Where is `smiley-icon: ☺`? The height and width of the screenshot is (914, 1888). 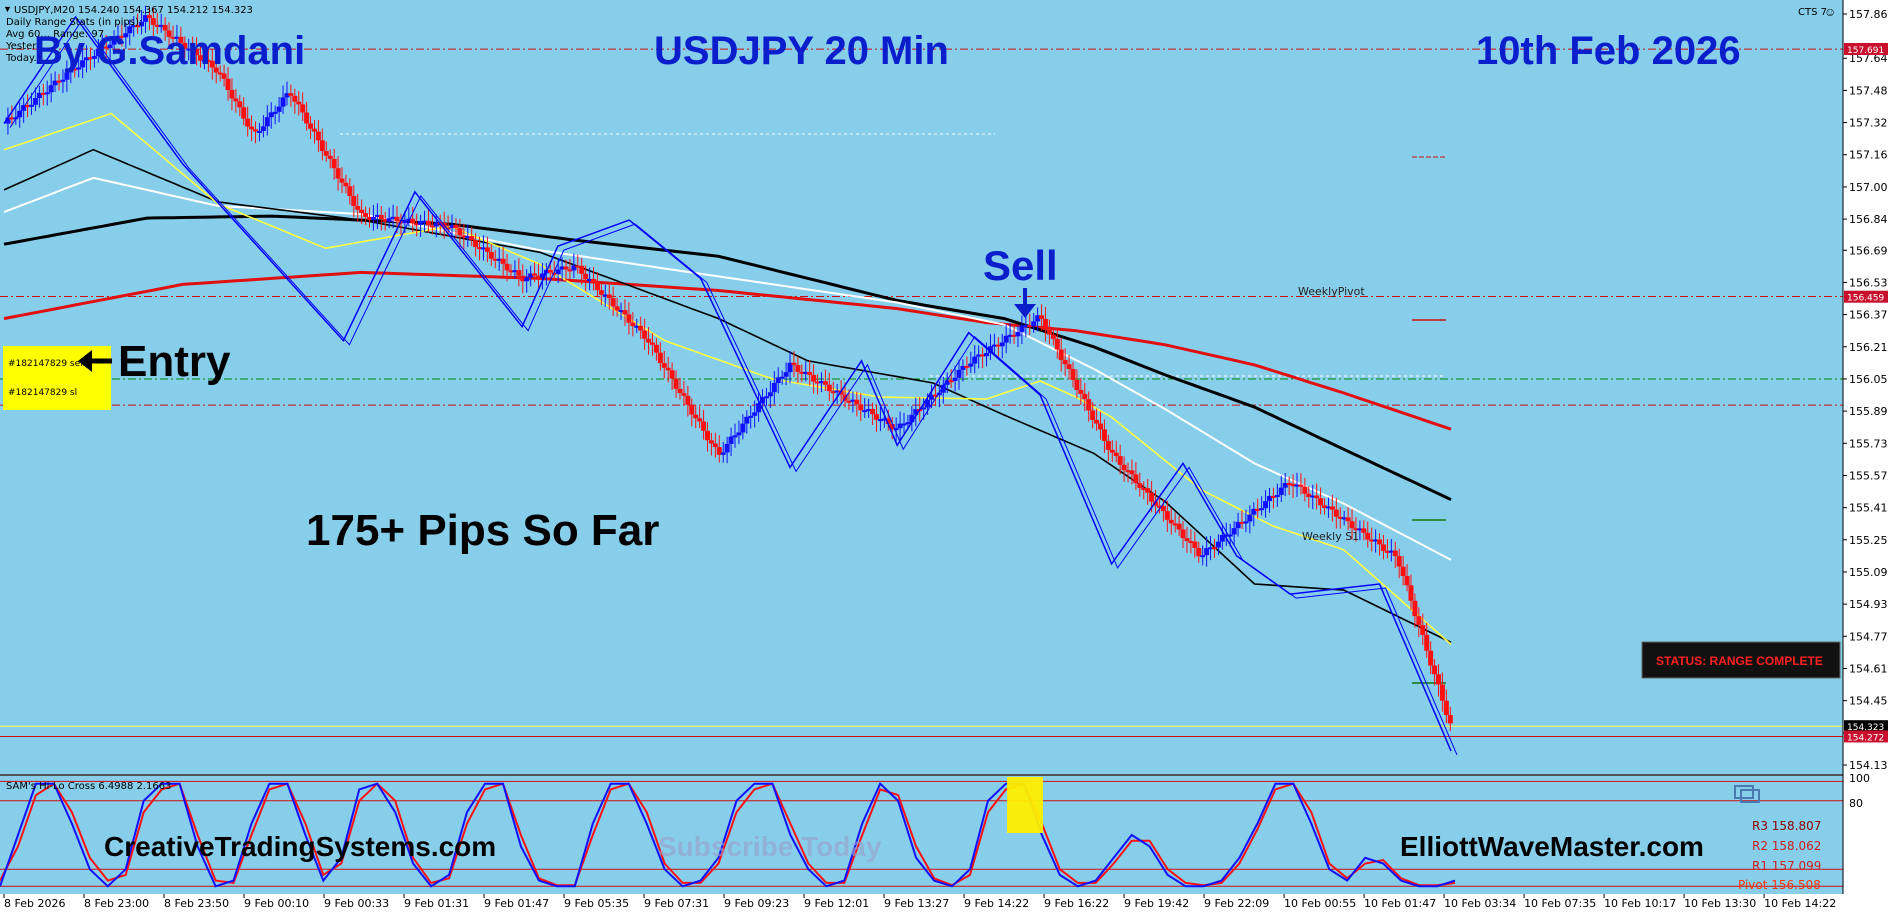 smiley-icon: ☺ is located at coordinates (1830, 12).